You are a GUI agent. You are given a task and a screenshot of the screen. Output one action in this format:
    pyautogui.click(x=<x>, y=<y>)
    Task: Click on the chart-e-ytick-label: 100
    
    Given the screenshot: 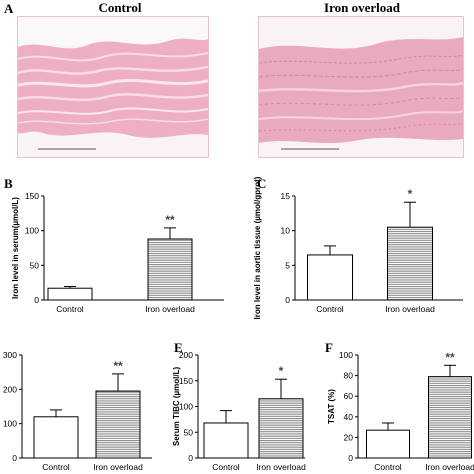 What is the action you would take?
    pyautogui.click(x=186, y=407)
    